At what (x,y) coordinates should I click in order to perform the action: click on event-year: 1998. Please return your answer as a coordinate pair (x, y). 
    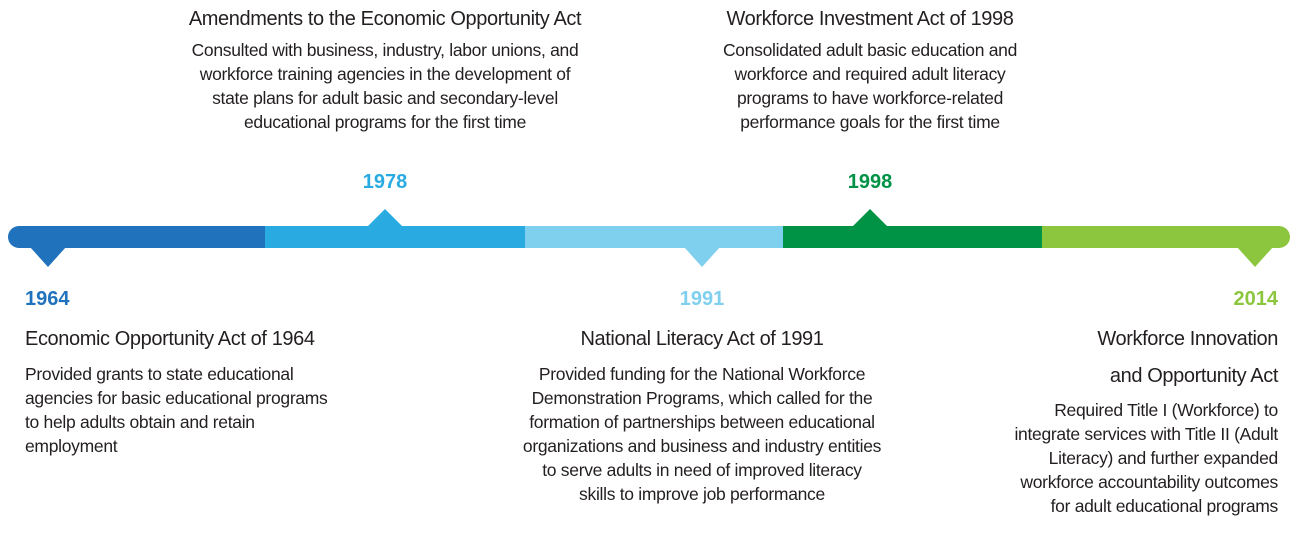
    Looking at the image, I should click on (870, 182).